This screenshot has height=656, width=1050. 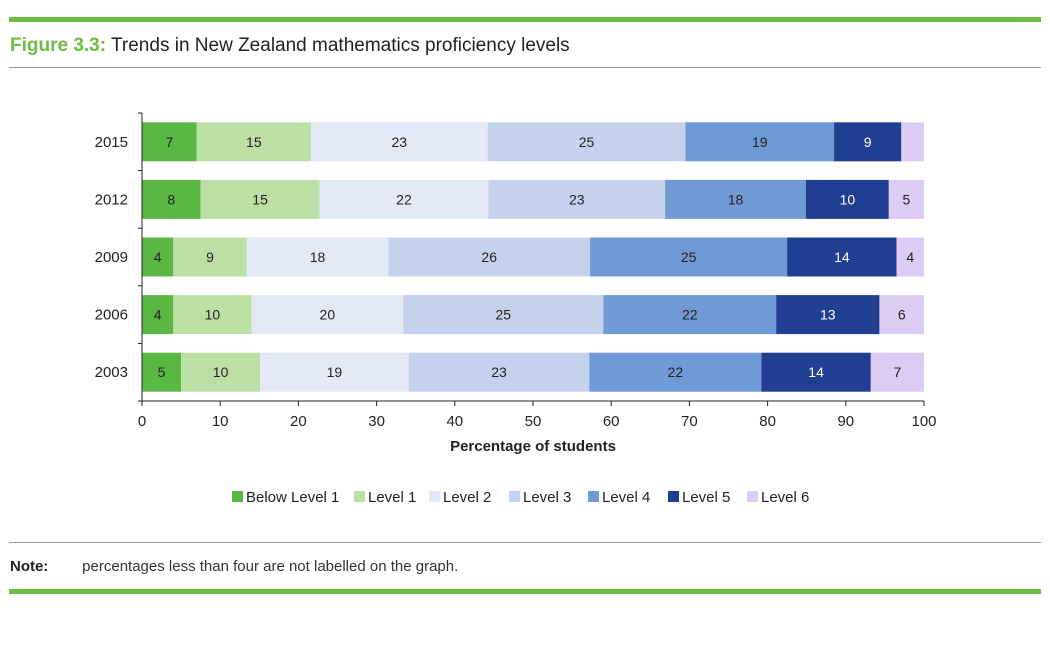 I want to click on bottom-rule, so click(x=525, y=591).